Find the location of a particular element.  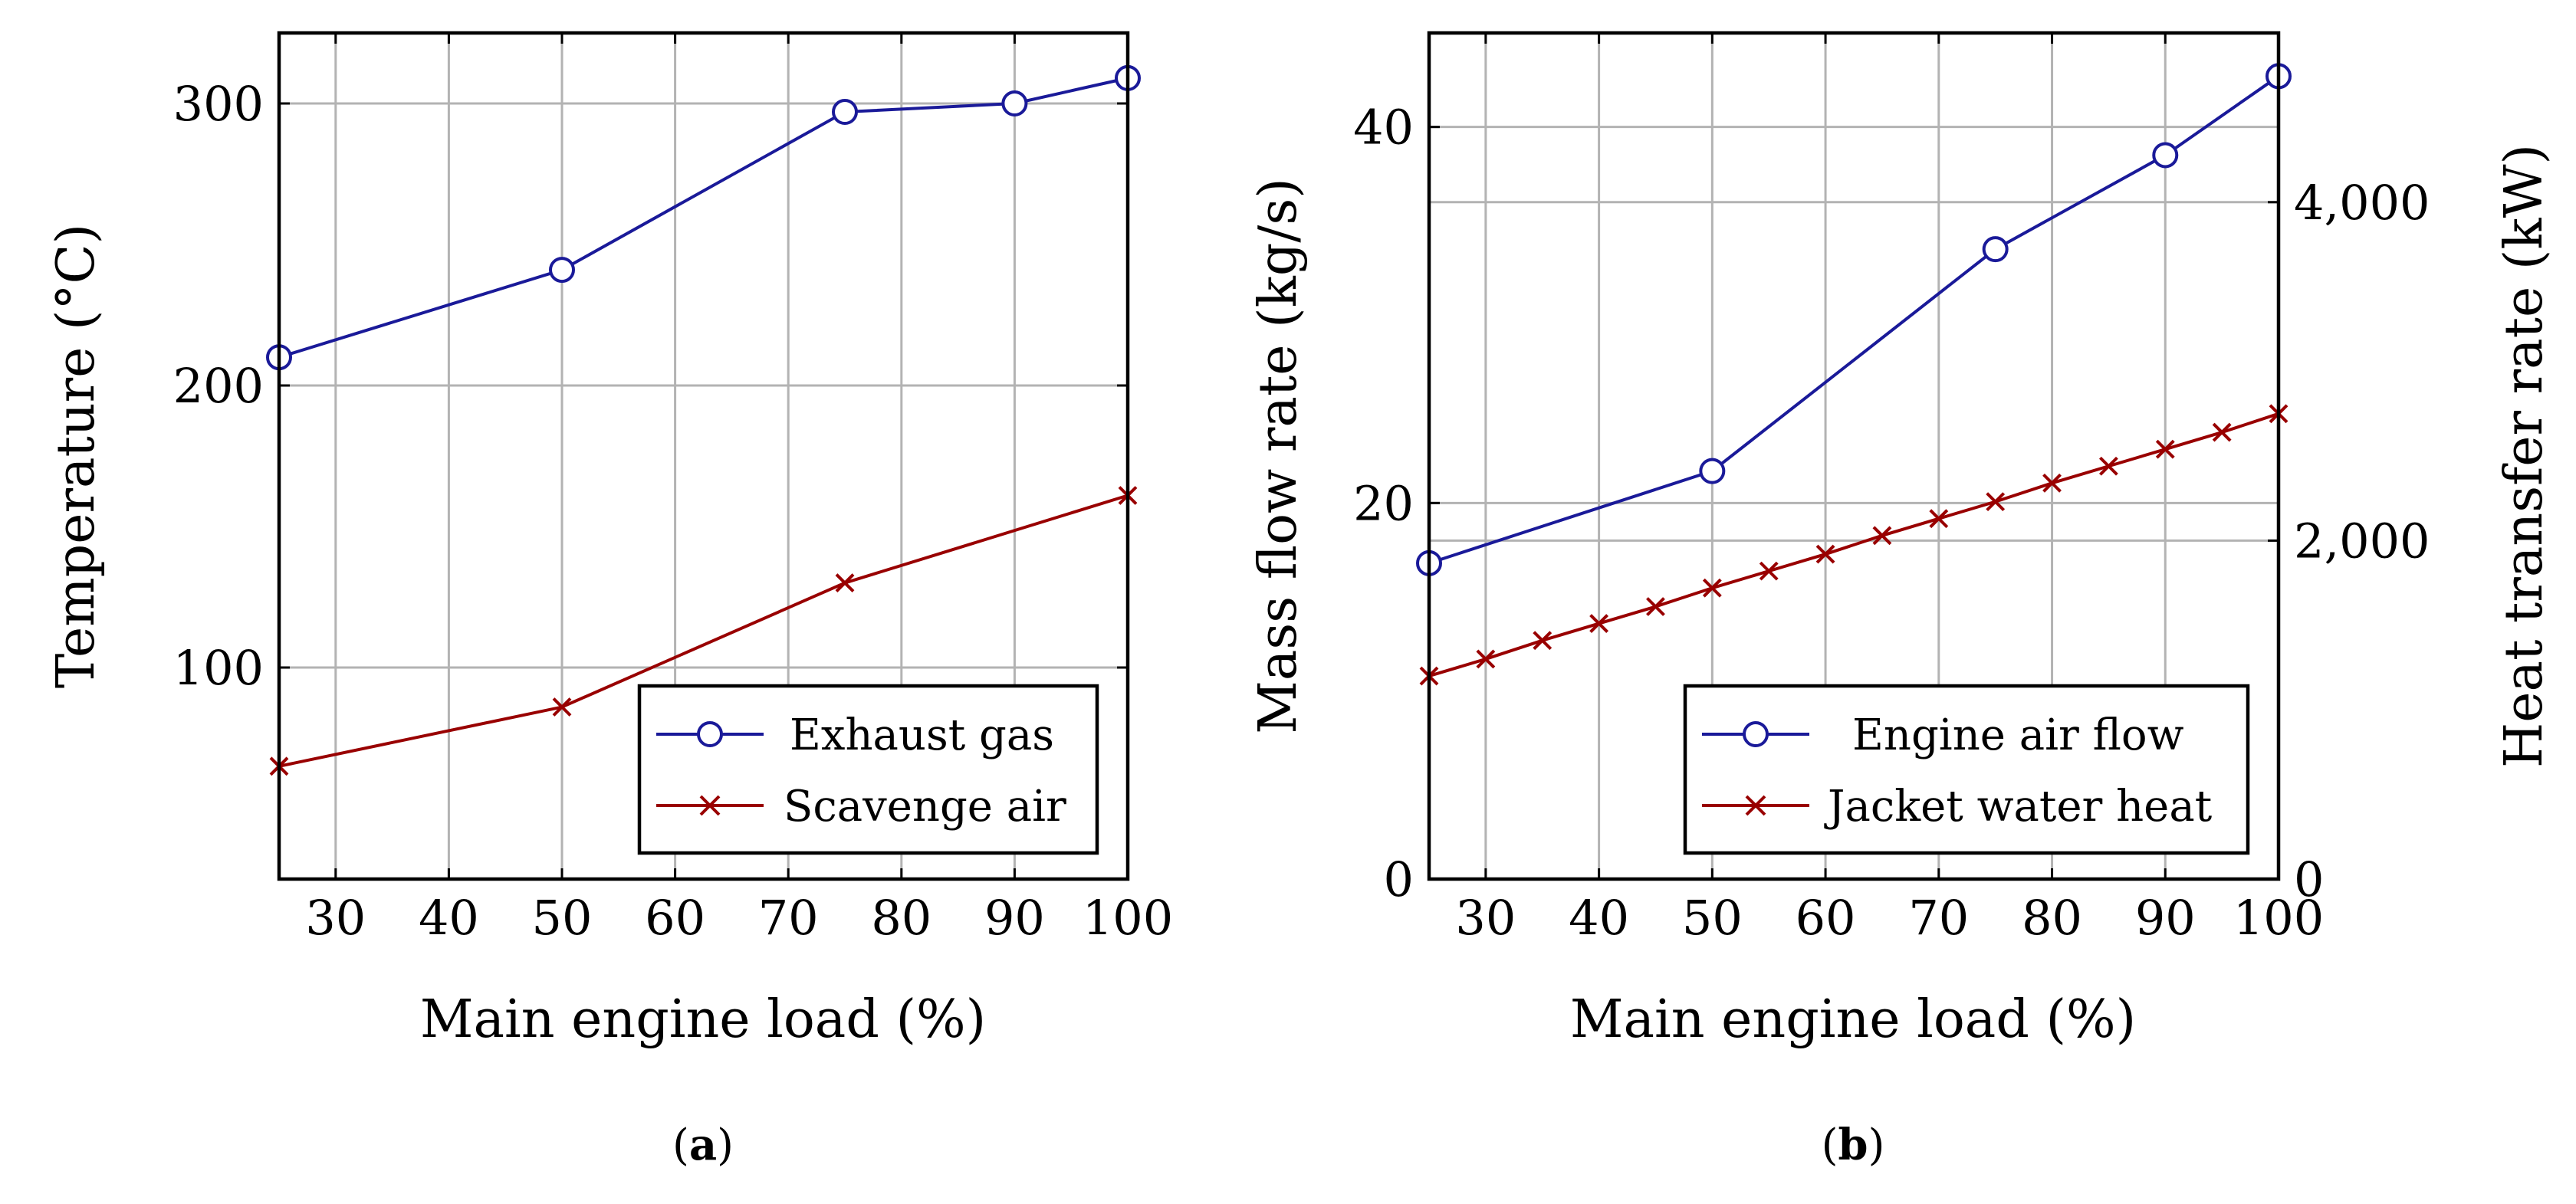

b-legend-marker-airflow is located at coordinates (1756, 734).